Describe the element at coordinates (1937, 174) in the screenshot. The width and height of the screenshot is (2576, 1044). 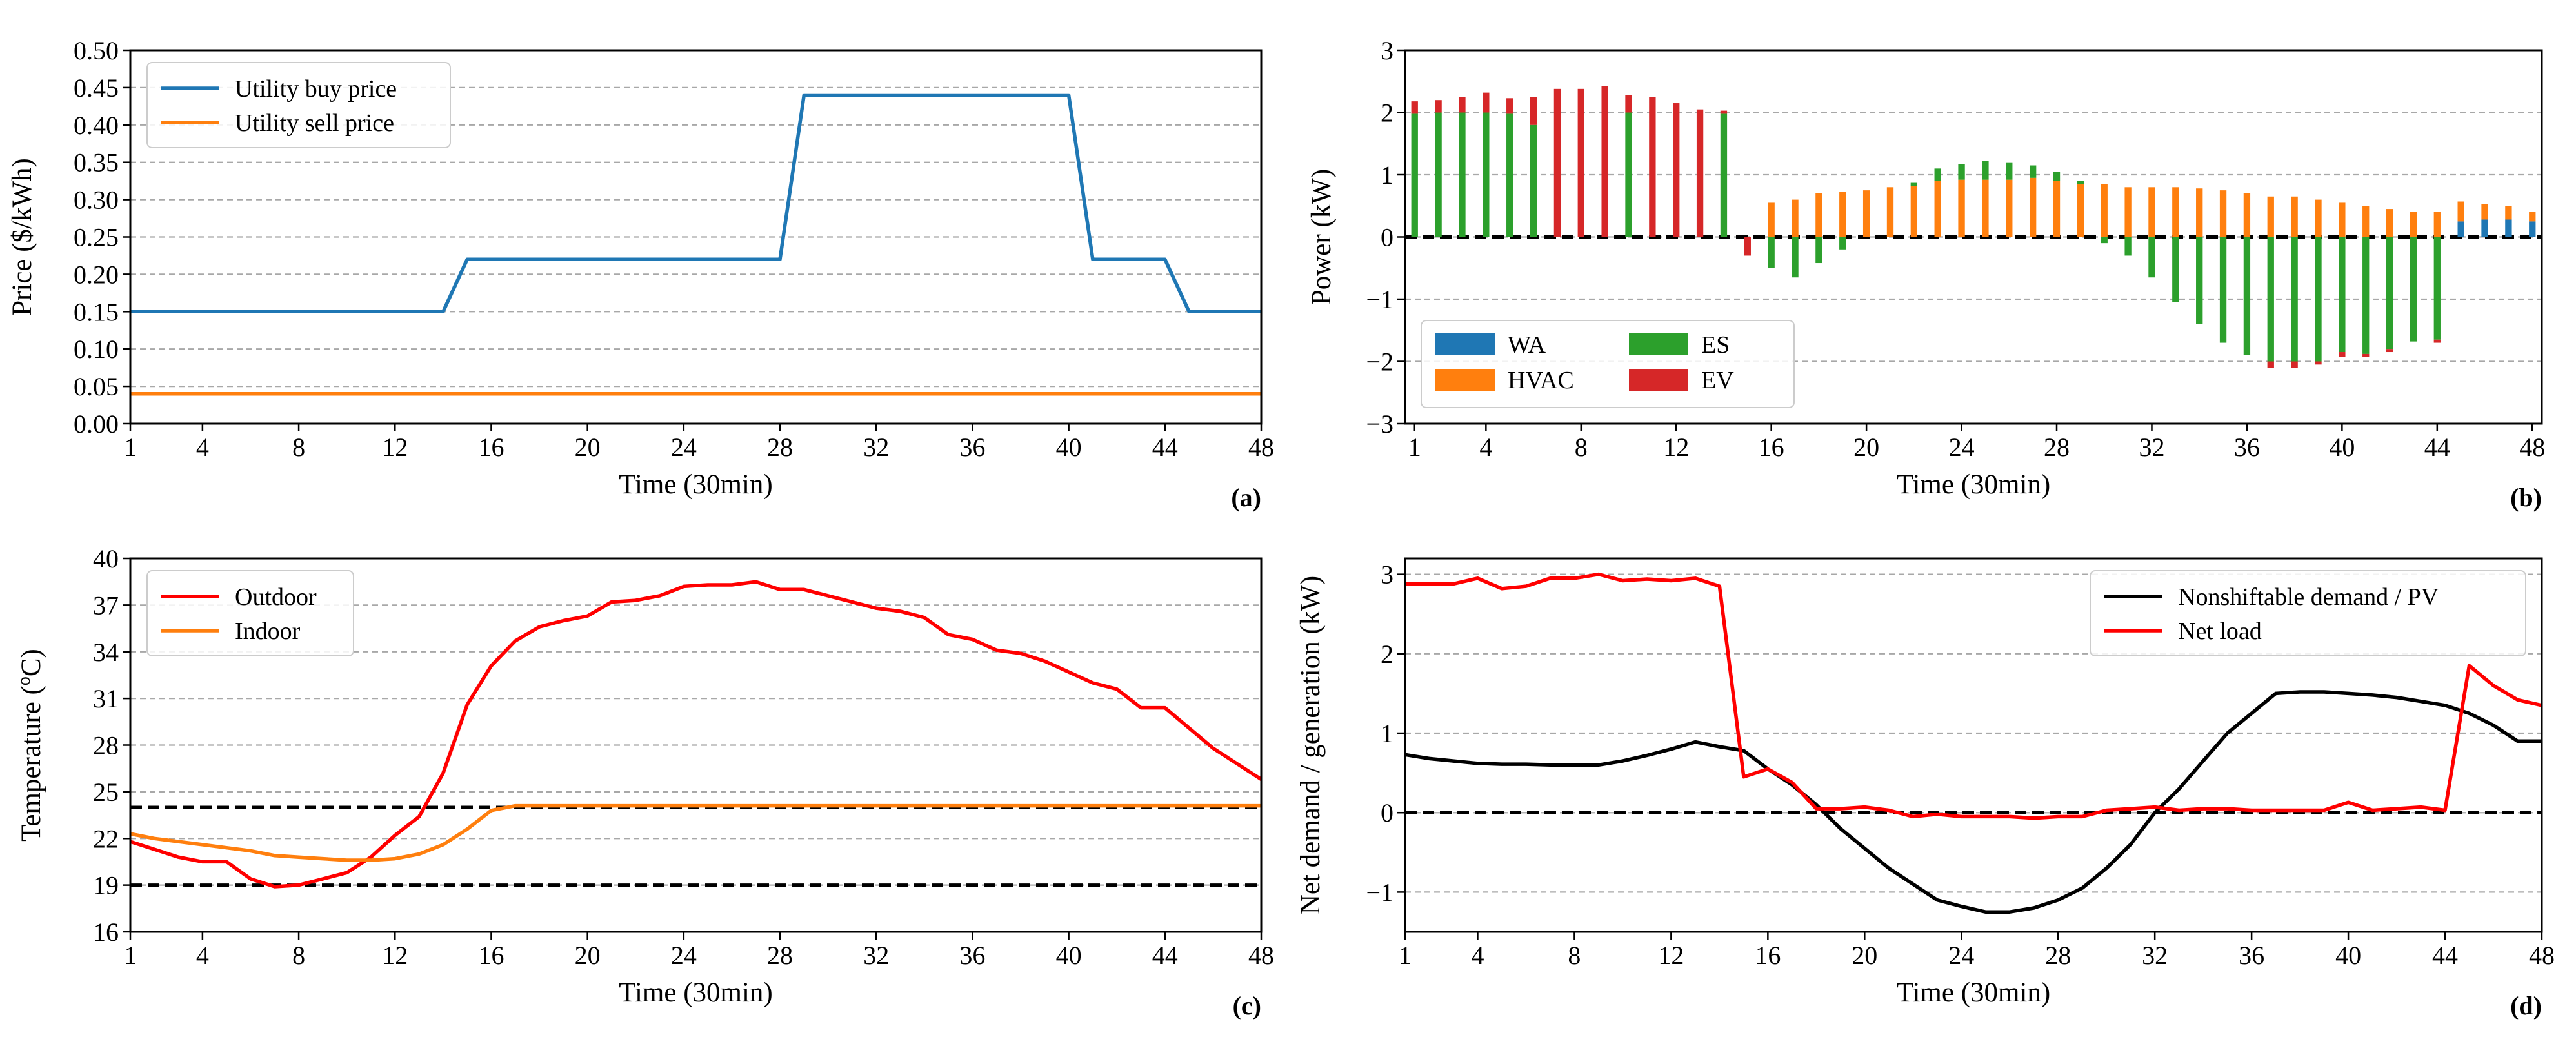
I see `bar-es-t23` at that location.